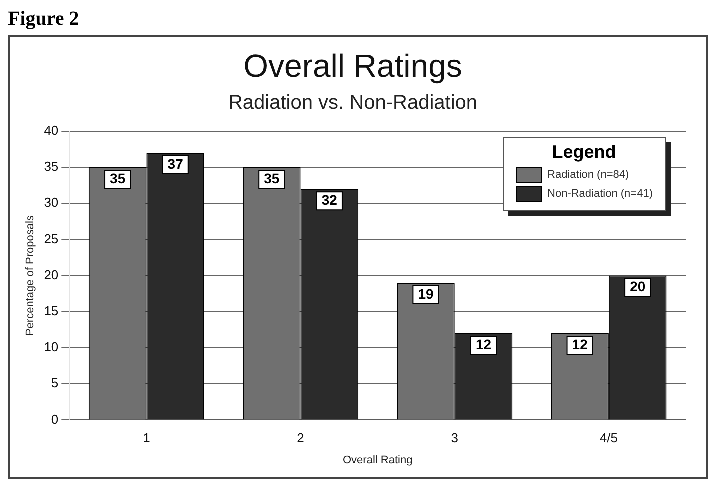 Image resolution: width=718 pixels, height=498 pixels. I want to click on y-tick-label: 30, so click(51, 202).